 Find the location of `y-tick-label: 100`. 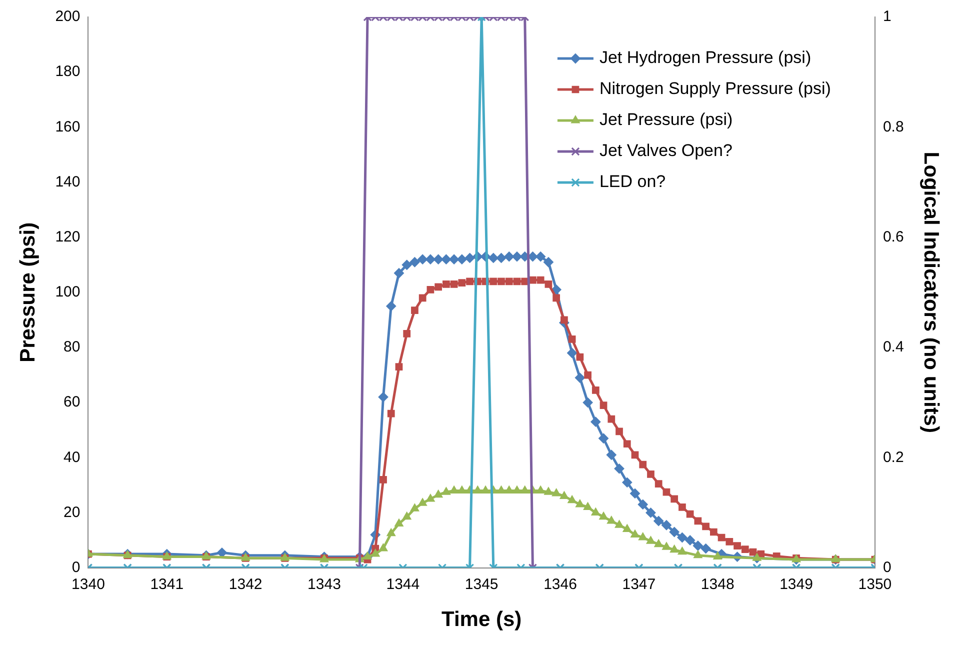

y-tick-label: 100 is located at coordinates (67, 292).